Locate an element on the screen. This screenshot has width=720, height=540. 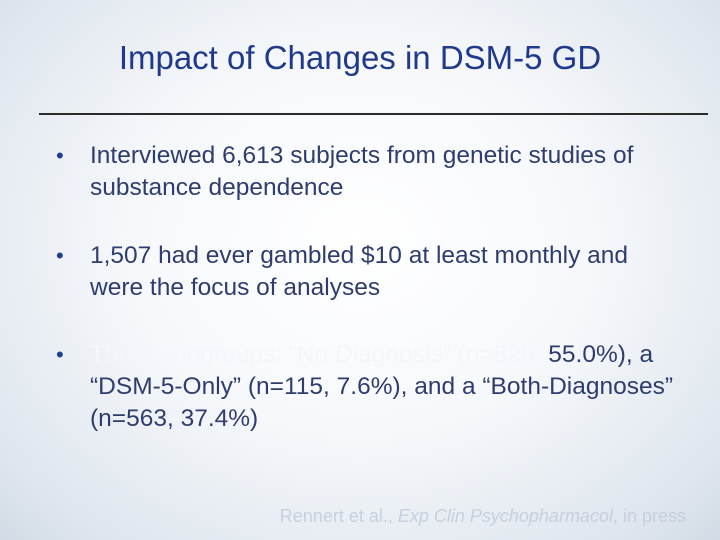
slide-title: Impact of Changes in DSM-5 GD is located at coordinates (360, 57).